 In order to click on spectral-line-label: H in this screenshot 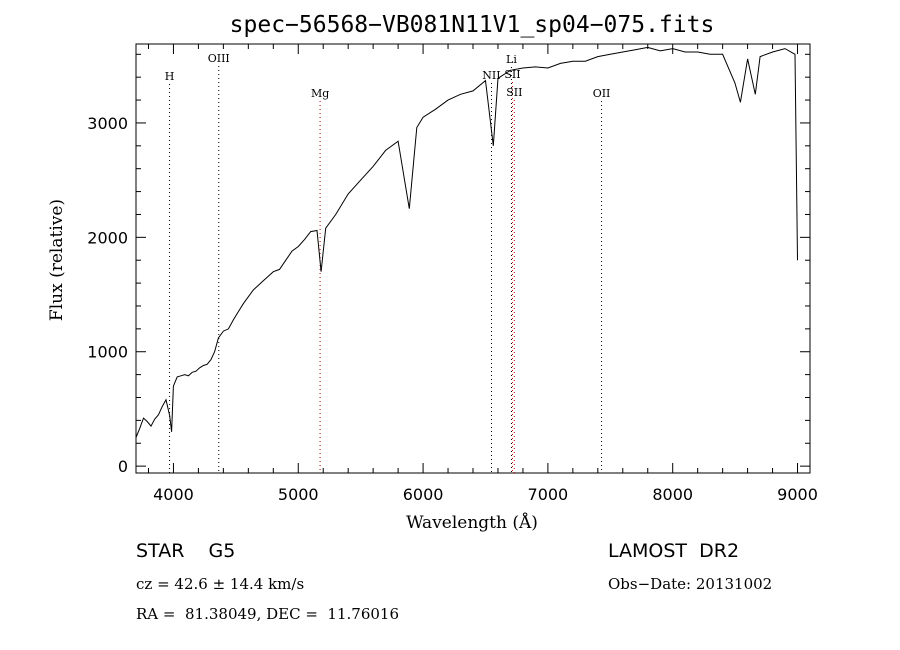, I will do `click(170, 76)`.